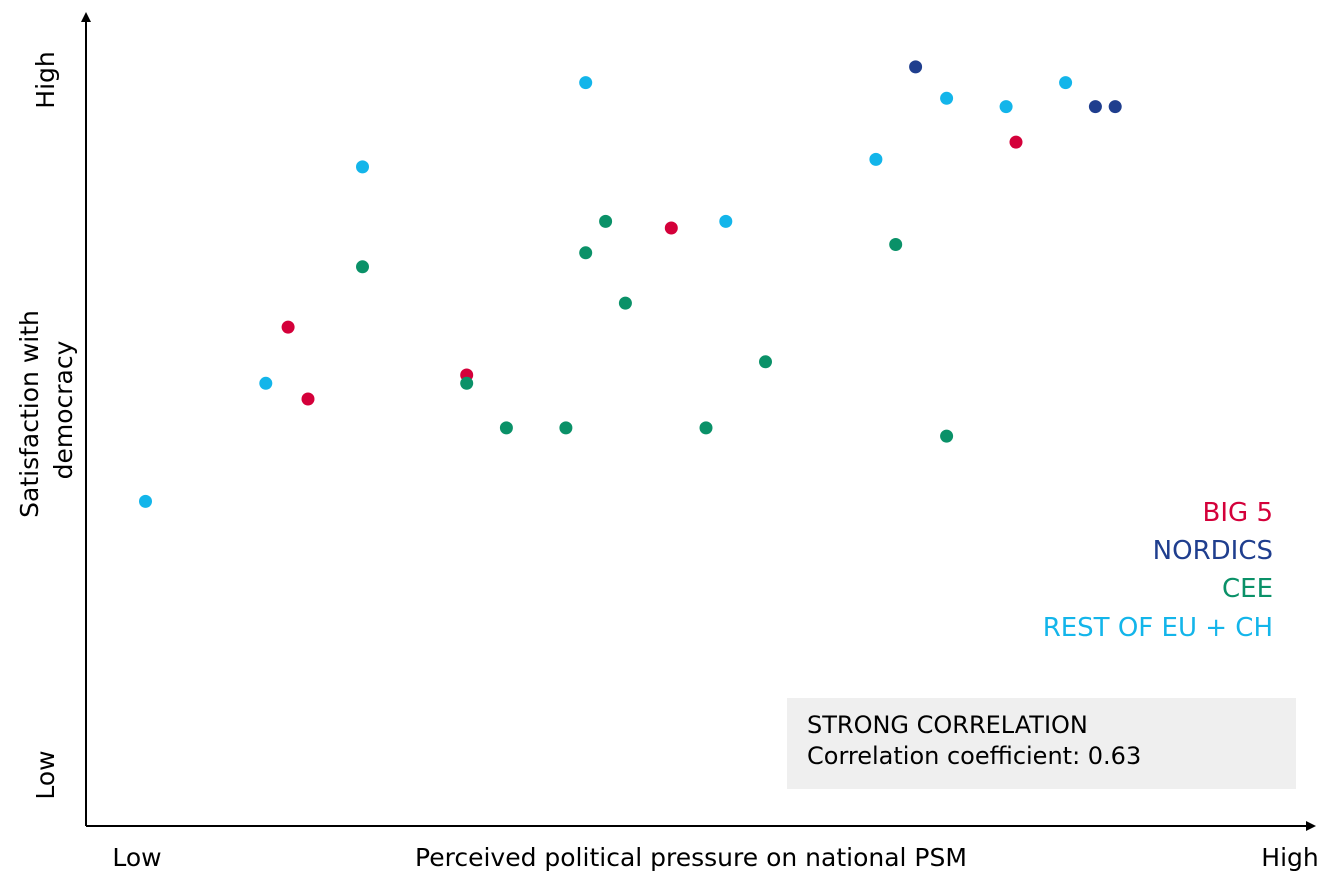 The height and width of the screenshot is (873, 1326). I want to click on legend-nordics: NORDICS, so click(1213, 551).